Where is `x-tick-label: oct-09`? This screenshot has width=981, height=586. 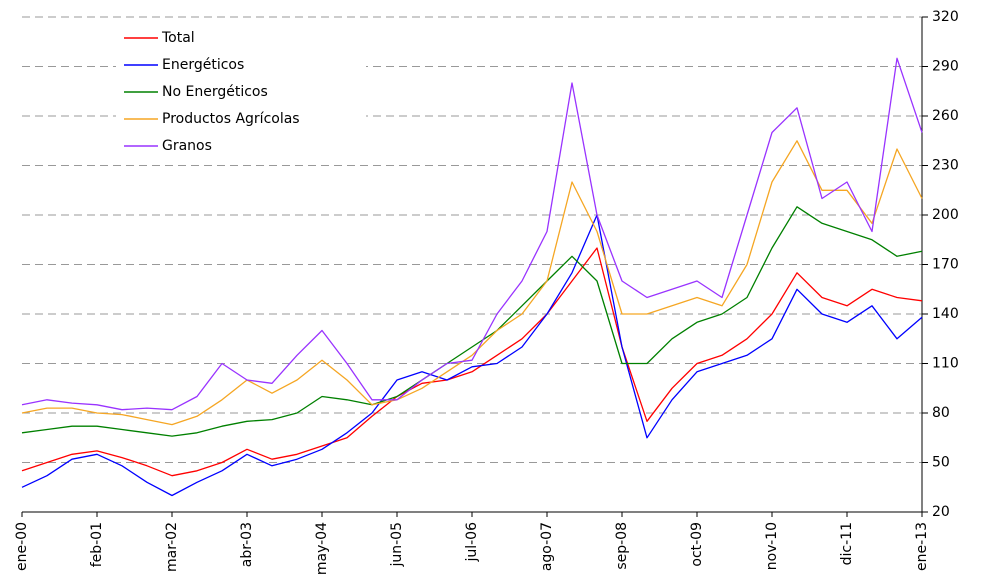
x-tick-label: oct-09 is located at coordinates (697, 544).